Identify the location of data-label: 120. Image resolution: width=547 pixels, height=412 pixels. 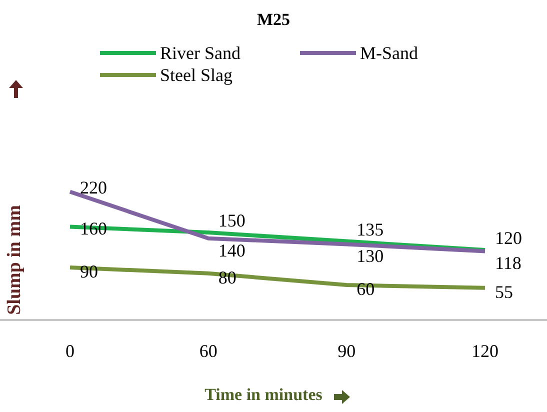
(508, 238).